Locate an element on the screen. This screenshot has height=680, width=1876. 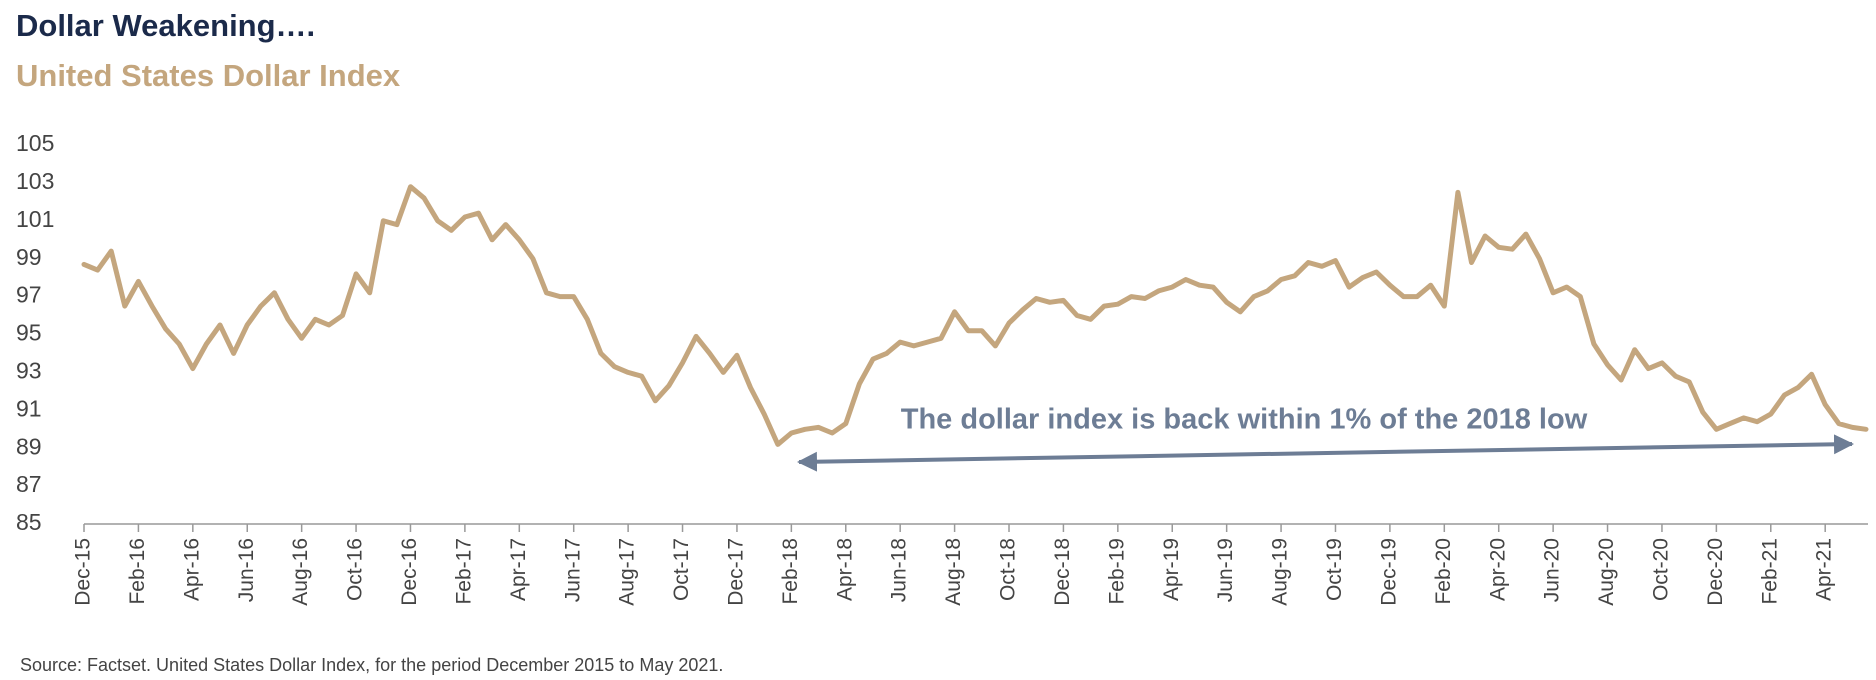
x-tick-label: Apr-16 is located at coordinates (191, 569).